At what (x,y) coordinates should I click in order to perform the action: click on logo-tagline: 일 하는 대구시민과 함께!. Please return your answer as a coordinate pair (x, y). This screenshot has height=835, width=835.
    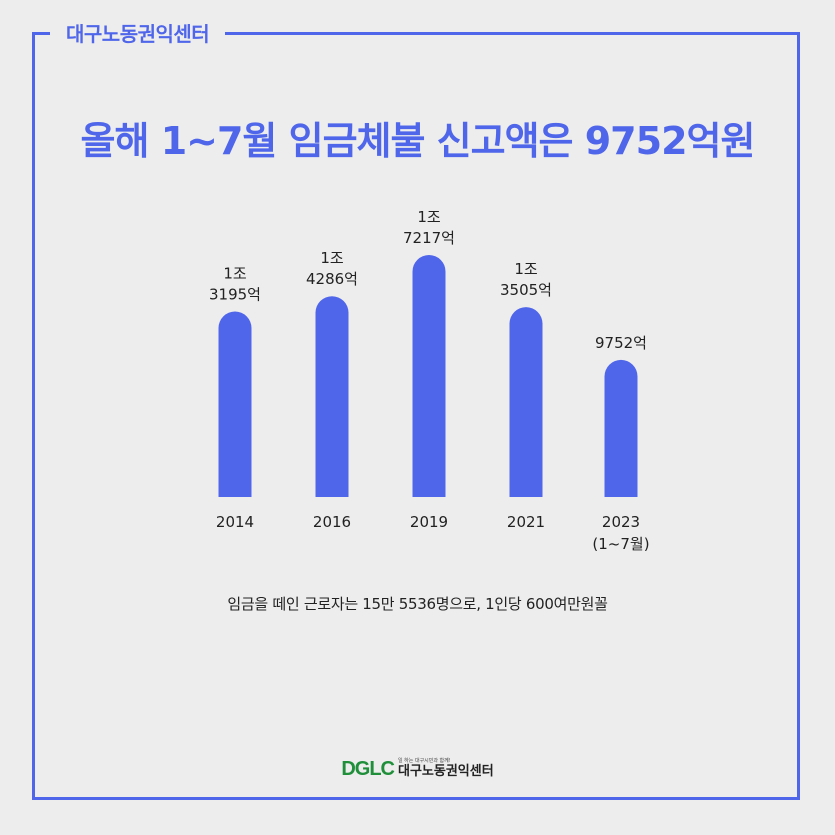
    Looking at the image, I should click on (424, 761).